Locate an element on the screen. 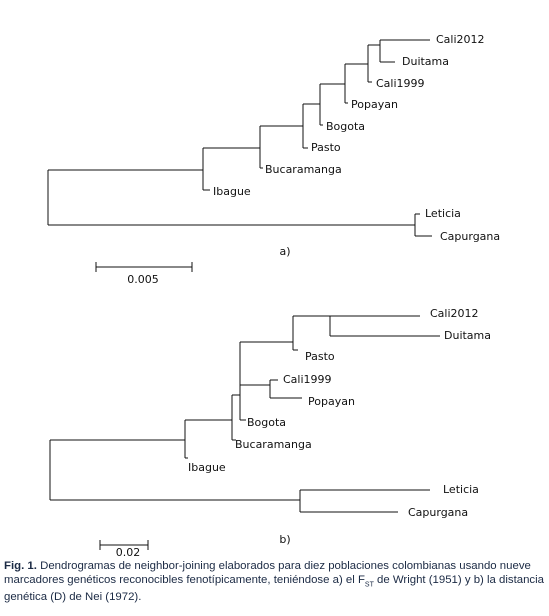 The height and width of the screenshot is (616, 549). scale-label: 0.005 is located at coordinates (143, 279).